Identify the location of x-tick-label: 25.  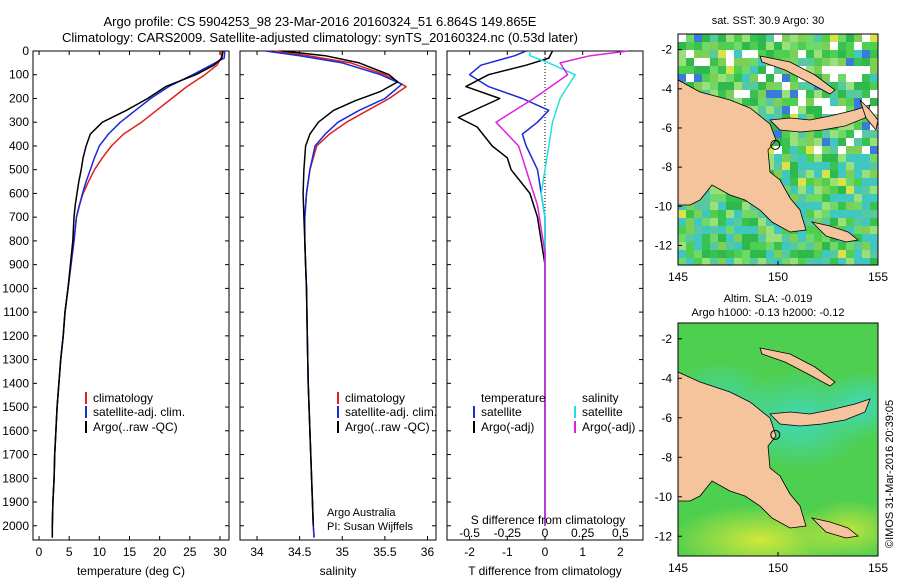
(190, 552).